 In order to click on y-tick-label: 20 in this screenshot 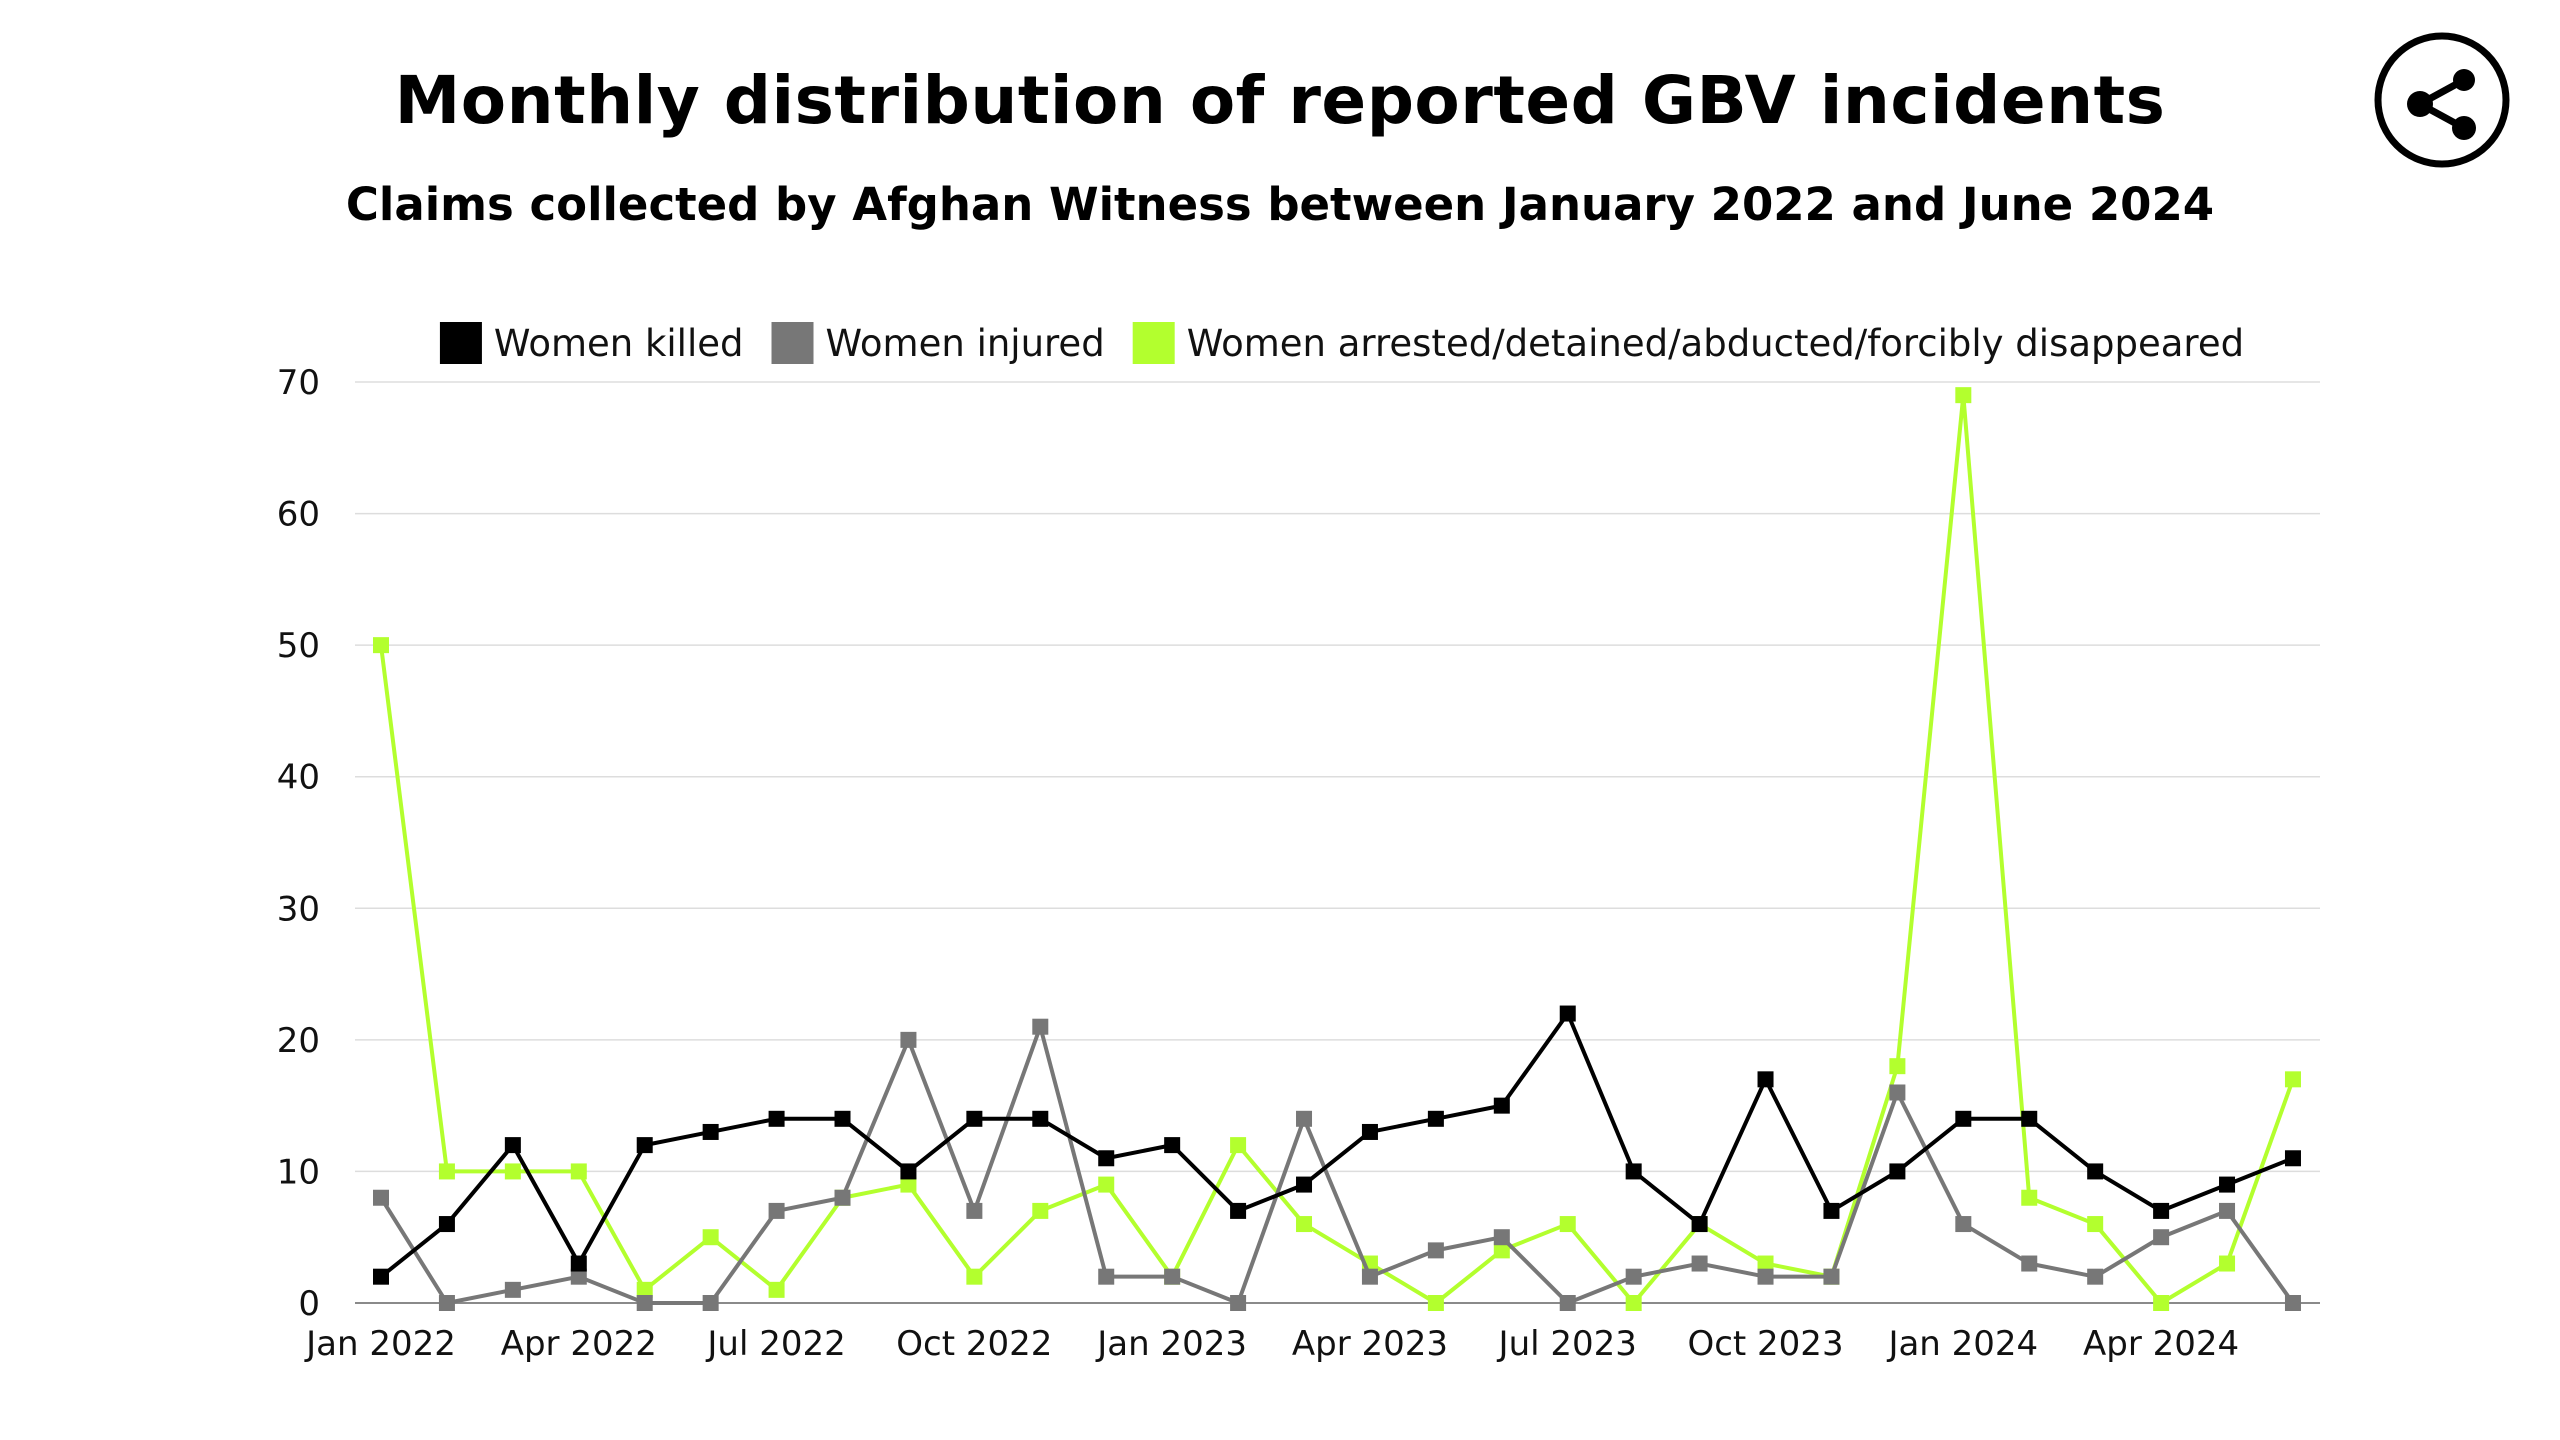, I will do `click(298, 1041)`.